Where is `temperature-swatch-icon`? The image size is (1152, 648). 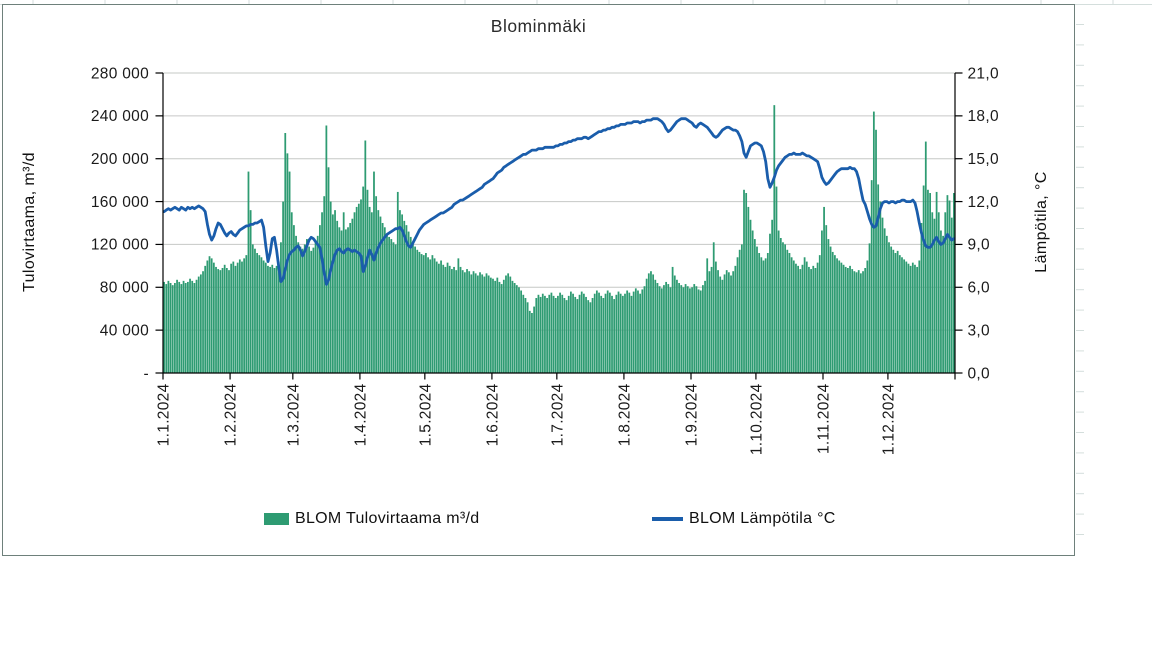
temperature-swatch-icon is located at coordinates (667, 519).